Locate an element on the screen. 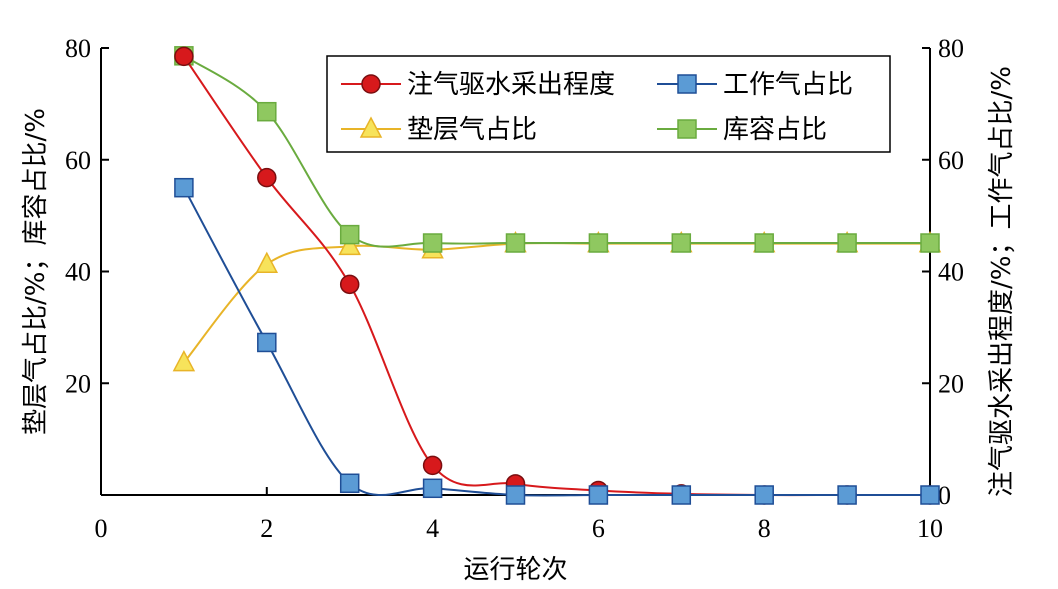 The image size is (1058, 589). y-left-tick-label: 20 is located at coordinates (78, 383).